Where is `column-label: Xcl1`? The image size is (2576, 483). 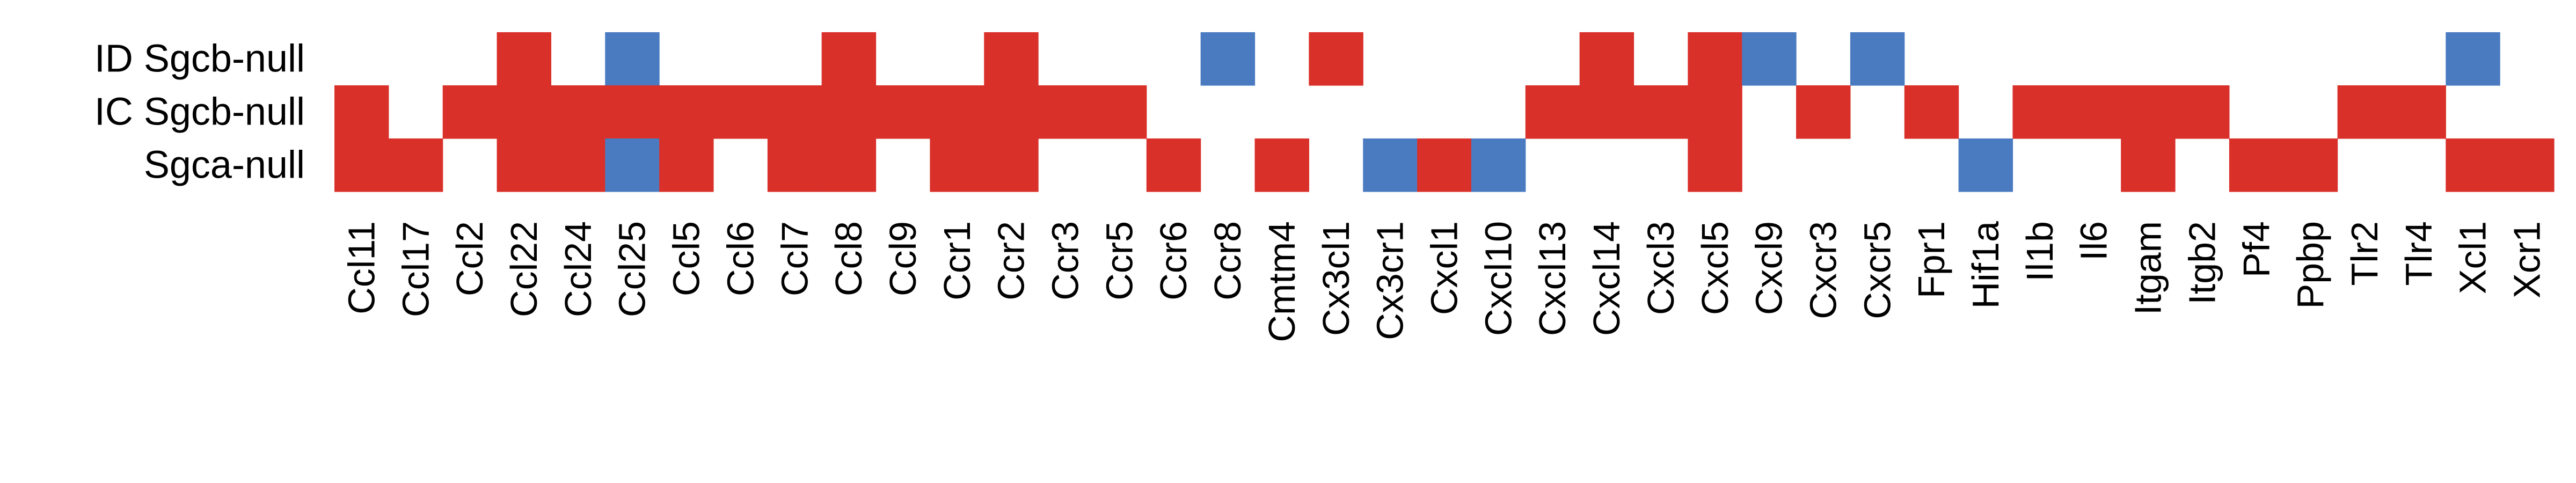
column-label: Xcl1 is located at coordinates (2473, 257).